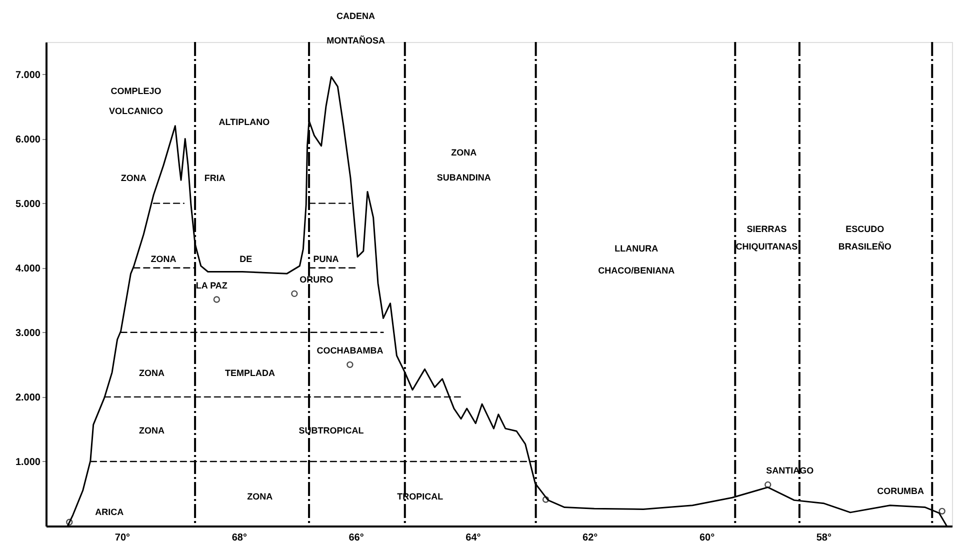 This screenshot has width=960, height=547. Describe the element at coordinates (707, 538) in the screenshot. I see `x-tick-label: 60°` at that location.